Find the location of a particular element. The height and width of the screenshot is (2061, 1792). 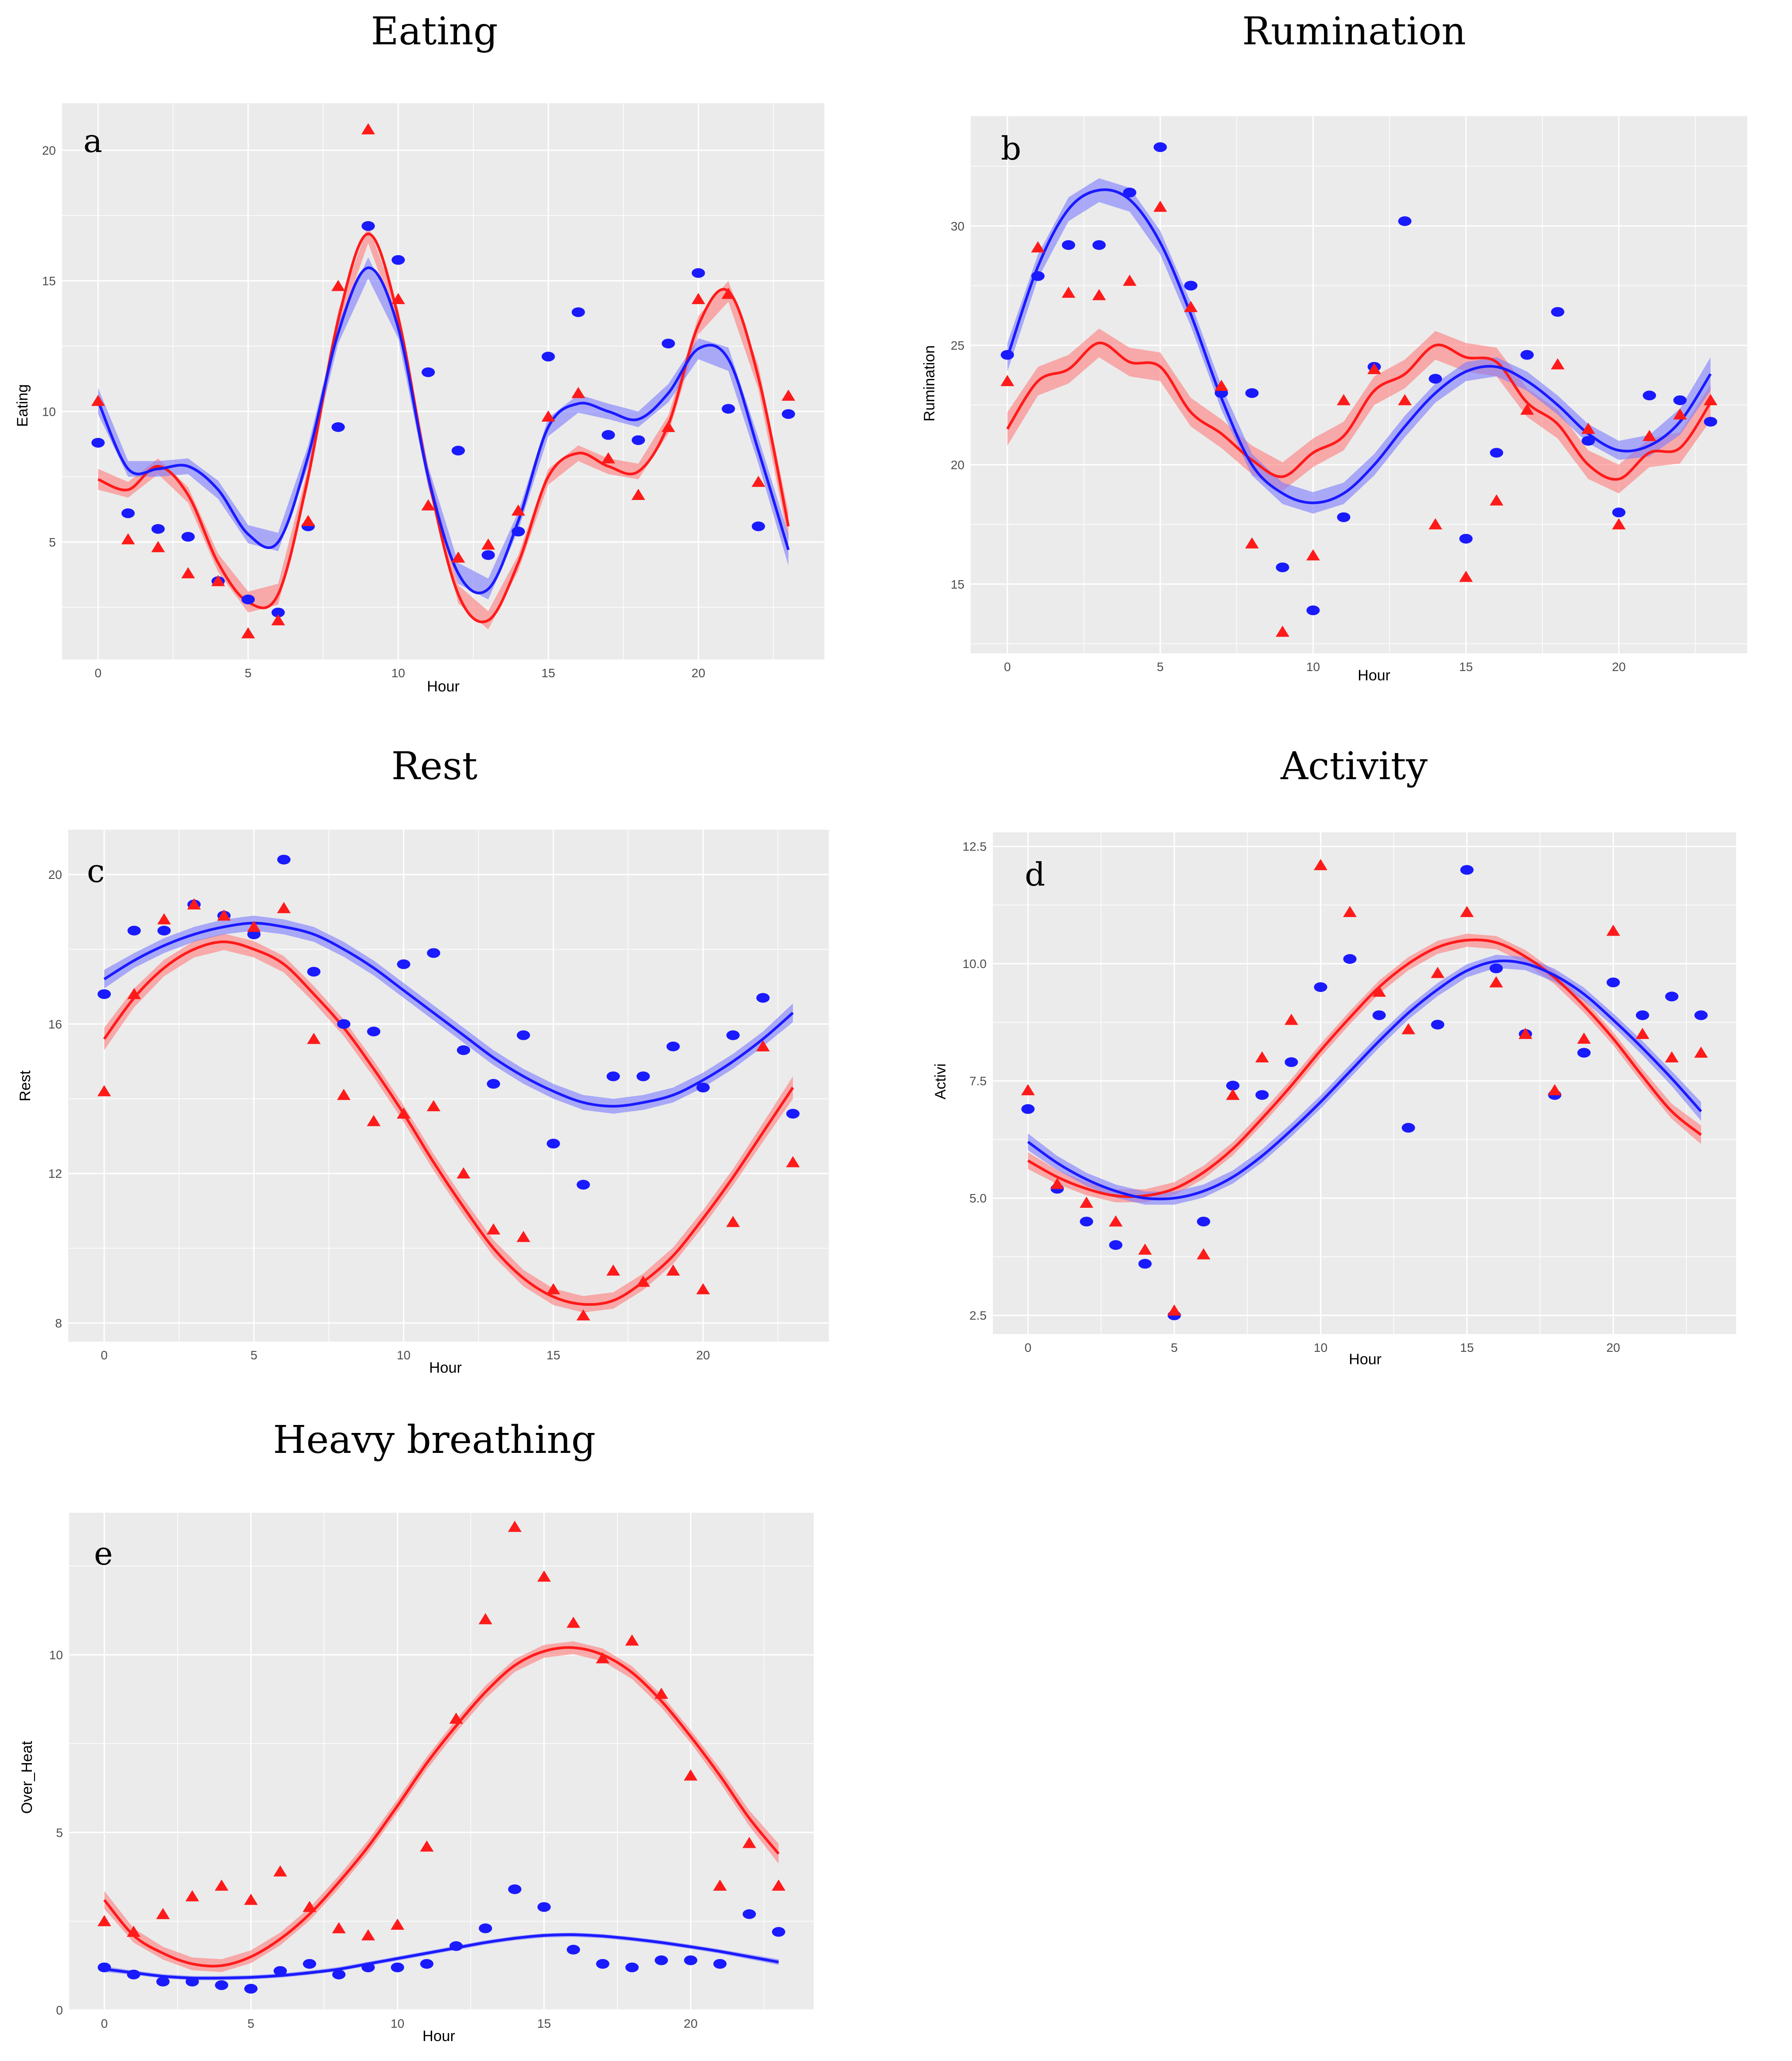

panel-e-points is located at coordinates (441, 1757).